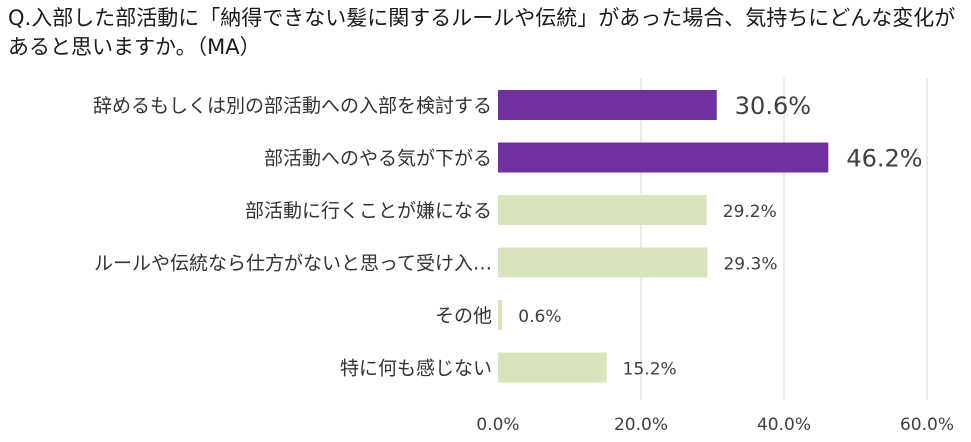 This screenshot has width=971, height=442. Describe the element at coordinates (292, 106) in the screenshot. I see `category-label: 辞めるもしくは別の部活動への入部を検討する` at that location.